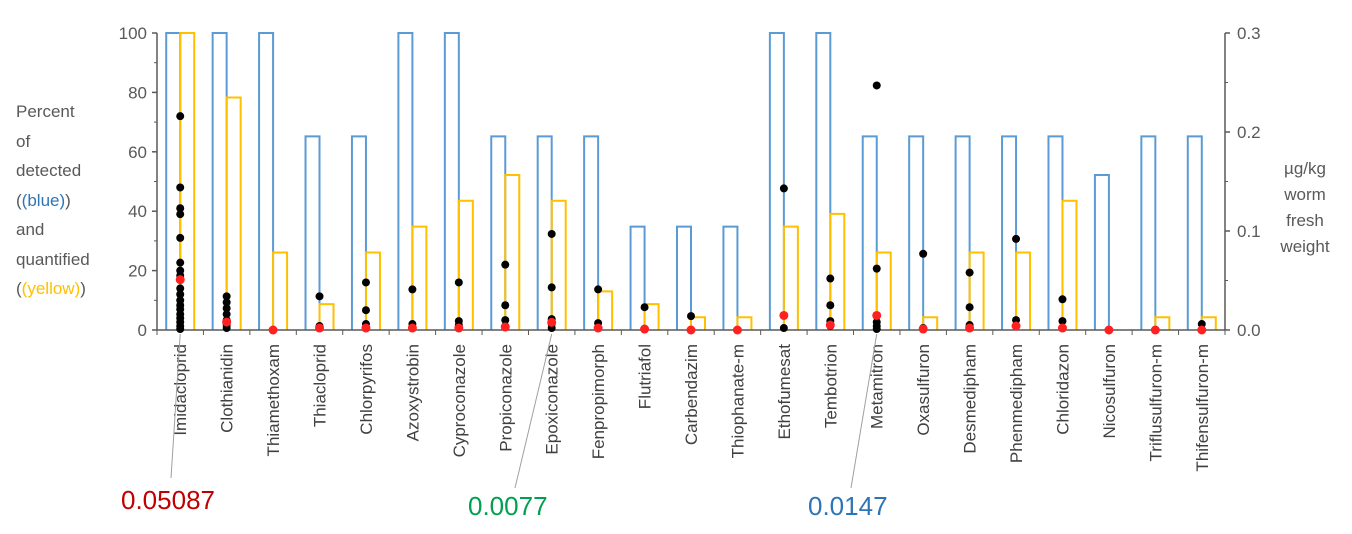 The image size is (1352, 534). I want to click on red-point-chlorpyrifos, so click(366, 328).